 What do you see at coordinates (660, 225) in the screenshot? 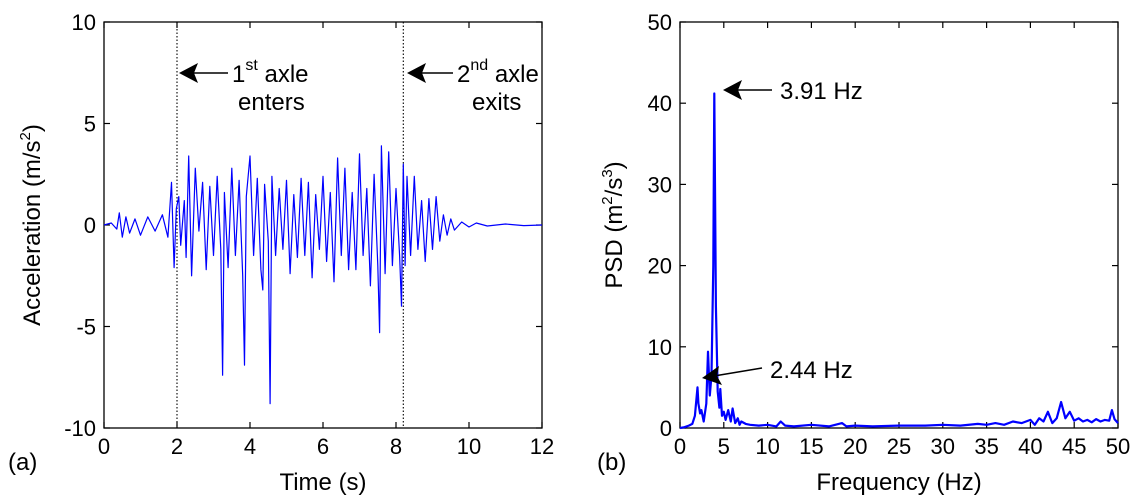
I see `y-tick-labels: 0 10 20 30 40 50` at bounding box center [660, 225].